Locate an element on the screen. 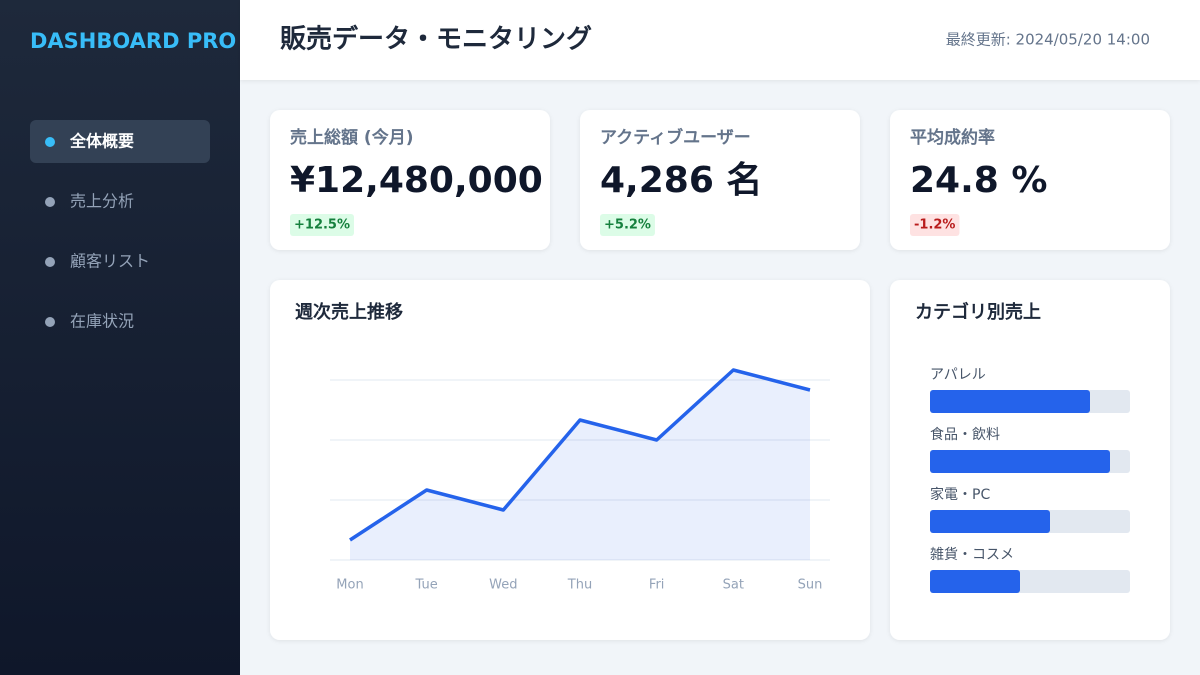 The height and width of the screenshot is (675, 1200). category-label: 家電・PC is located at coordinates (960, 494).